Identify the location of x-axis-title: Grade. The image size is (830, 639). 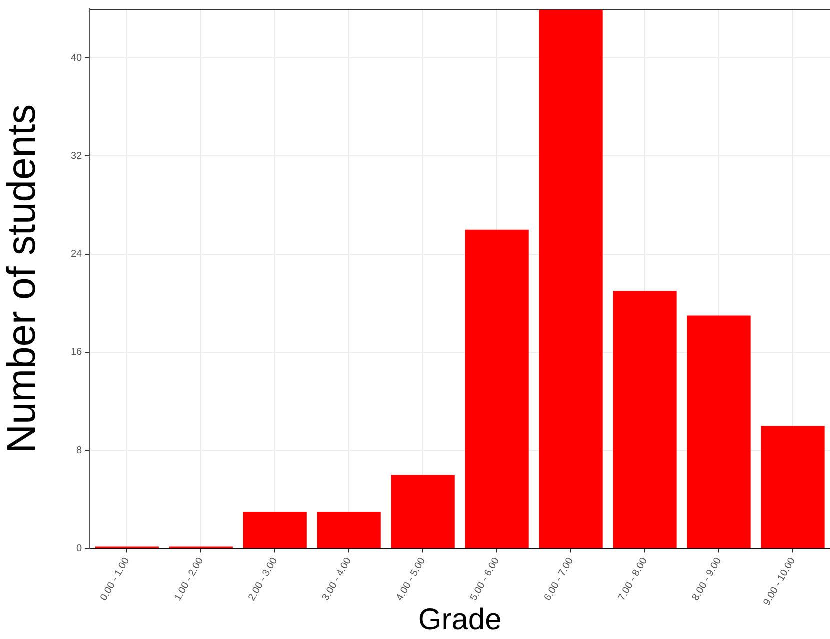
(460, 619).